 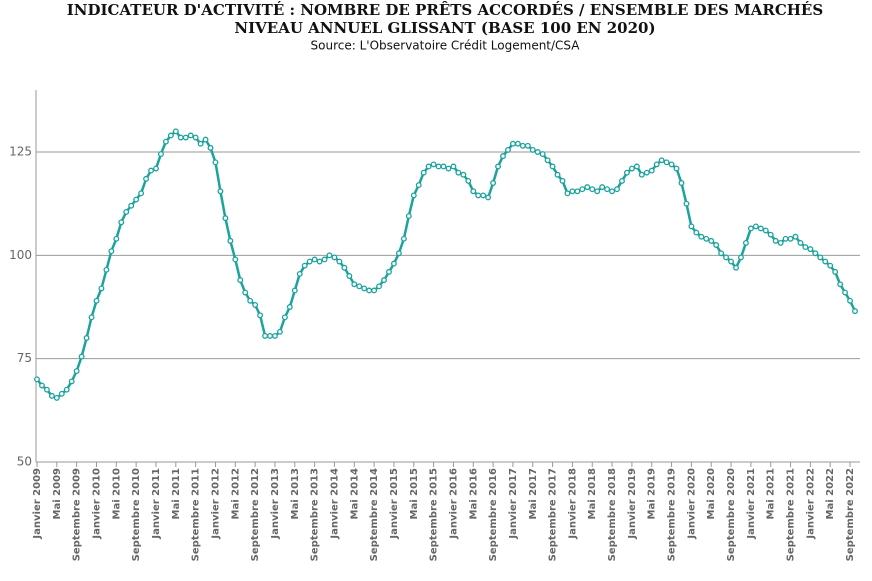 What do you see at coordinates (810, 504) in the screenshot?
I see `x-tick-label: Janvier 2022` at bounding box center [810, 504].